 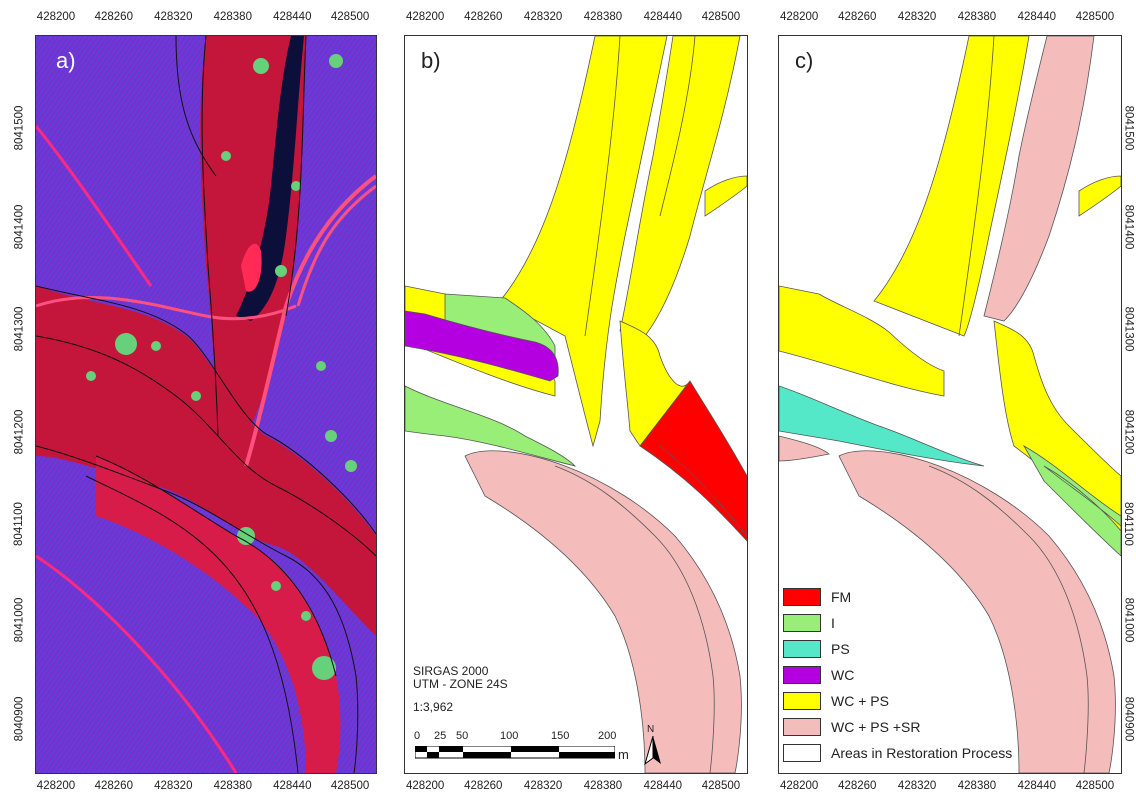 What do you see at coordinates (462, 736) in the screenshot?
I see `scale-tick-label: 50` at bounding box center [462, 736].